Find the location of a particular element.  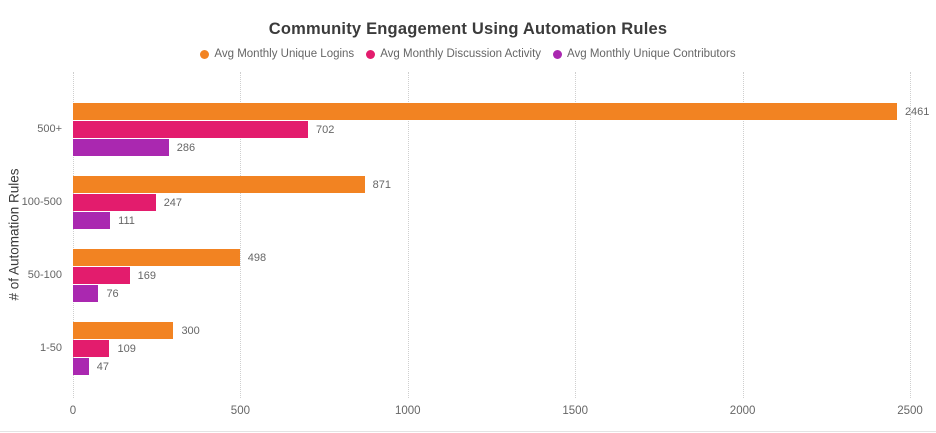

x-axis: 0 500 1000 1500 2000 2500 is located at coordinates (496, 413).